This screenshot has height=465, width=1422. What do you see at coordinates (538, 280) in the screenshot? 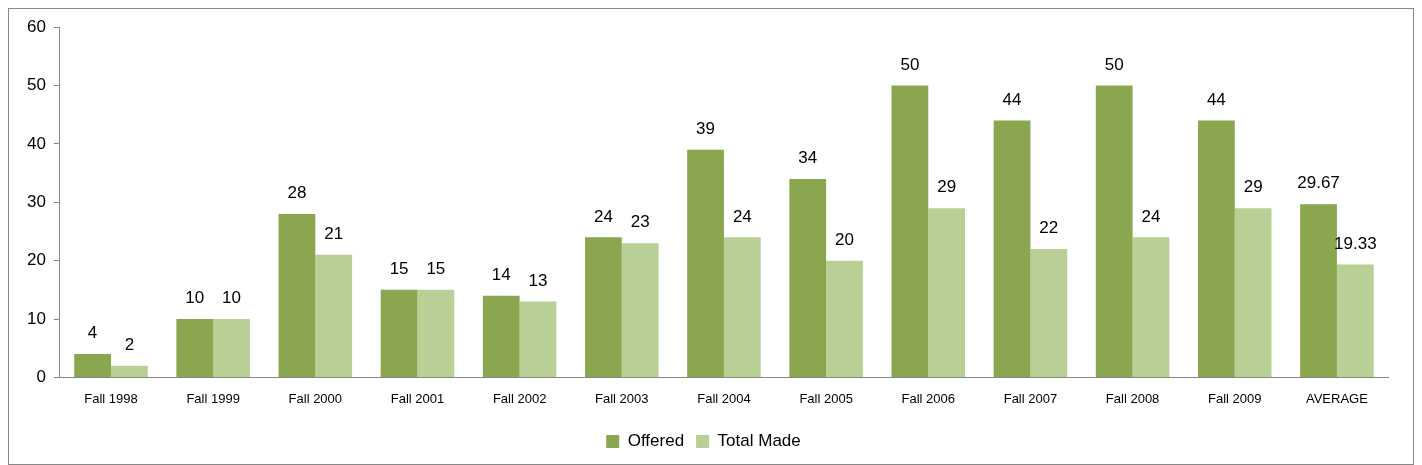
I see `data-label: 13` at bounding box center [538, 280].